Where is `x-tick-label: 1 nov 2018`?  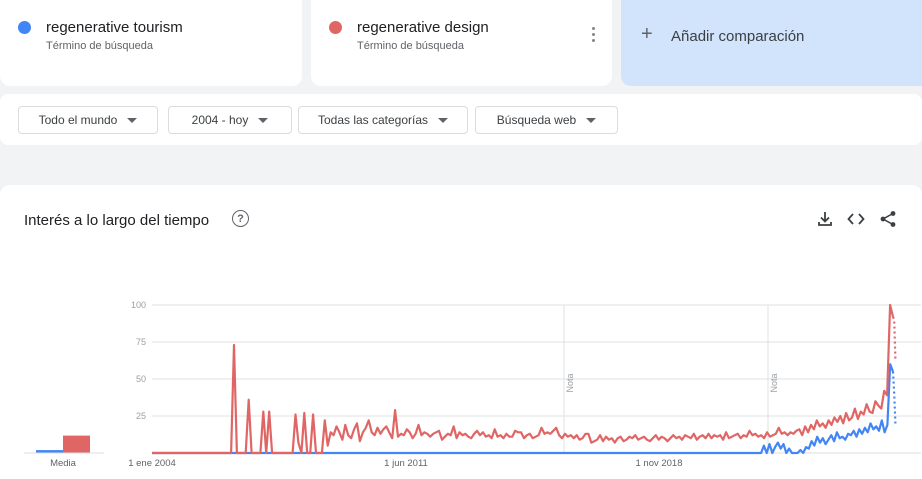 x-tick-label: 1 nov 2018 is located at coordinates (658, 463).